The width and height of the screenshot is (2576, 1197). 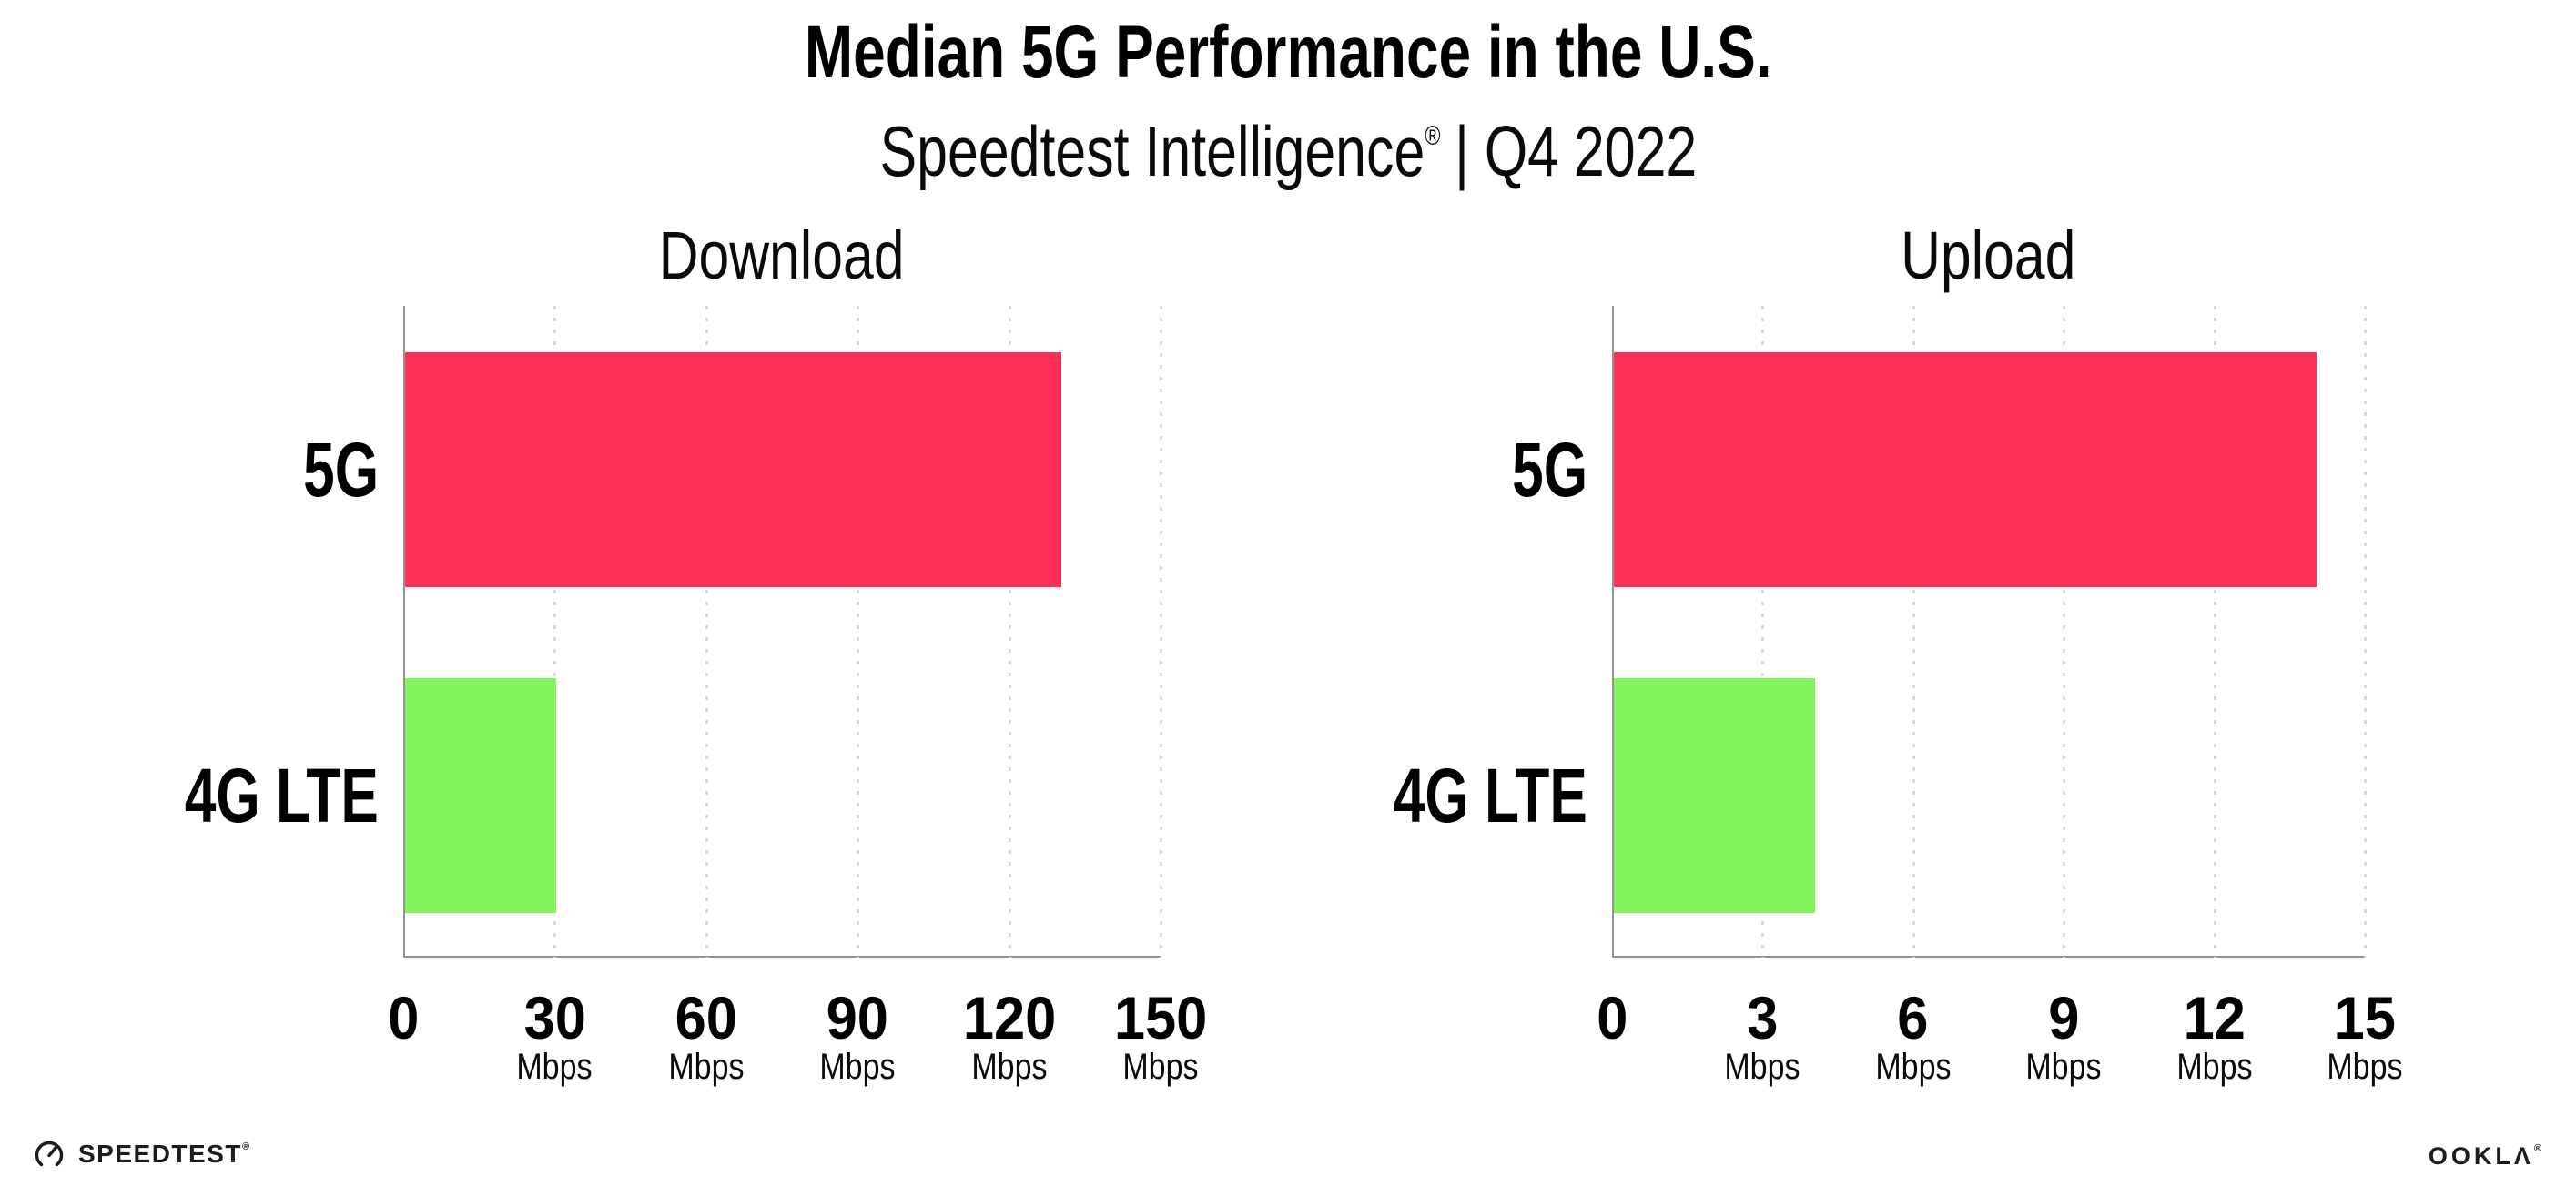 What do you see at coordinates (1549, 470) in the screenshot?
I see `category-label-5g-upload: 5G` at bounding box center [1549, 470].